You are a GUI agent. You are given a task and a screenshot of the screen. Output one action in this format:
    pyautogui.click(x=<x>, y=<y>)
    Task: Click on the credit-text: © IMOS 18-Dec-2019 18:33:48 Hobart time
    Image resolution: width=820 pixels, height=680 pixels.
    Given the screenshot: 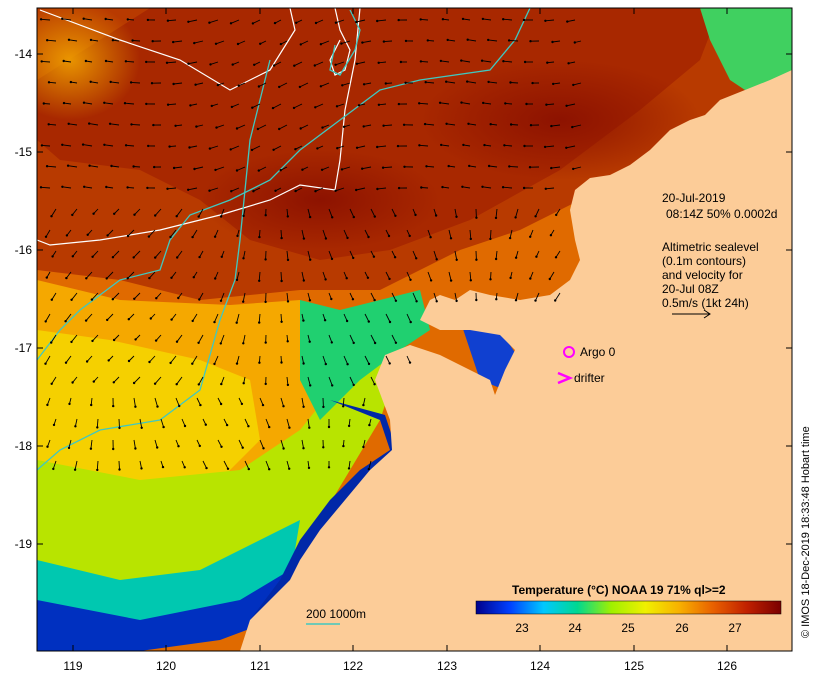 What is the action you would take?
    pyautogui.click(x=806, y=532)
    